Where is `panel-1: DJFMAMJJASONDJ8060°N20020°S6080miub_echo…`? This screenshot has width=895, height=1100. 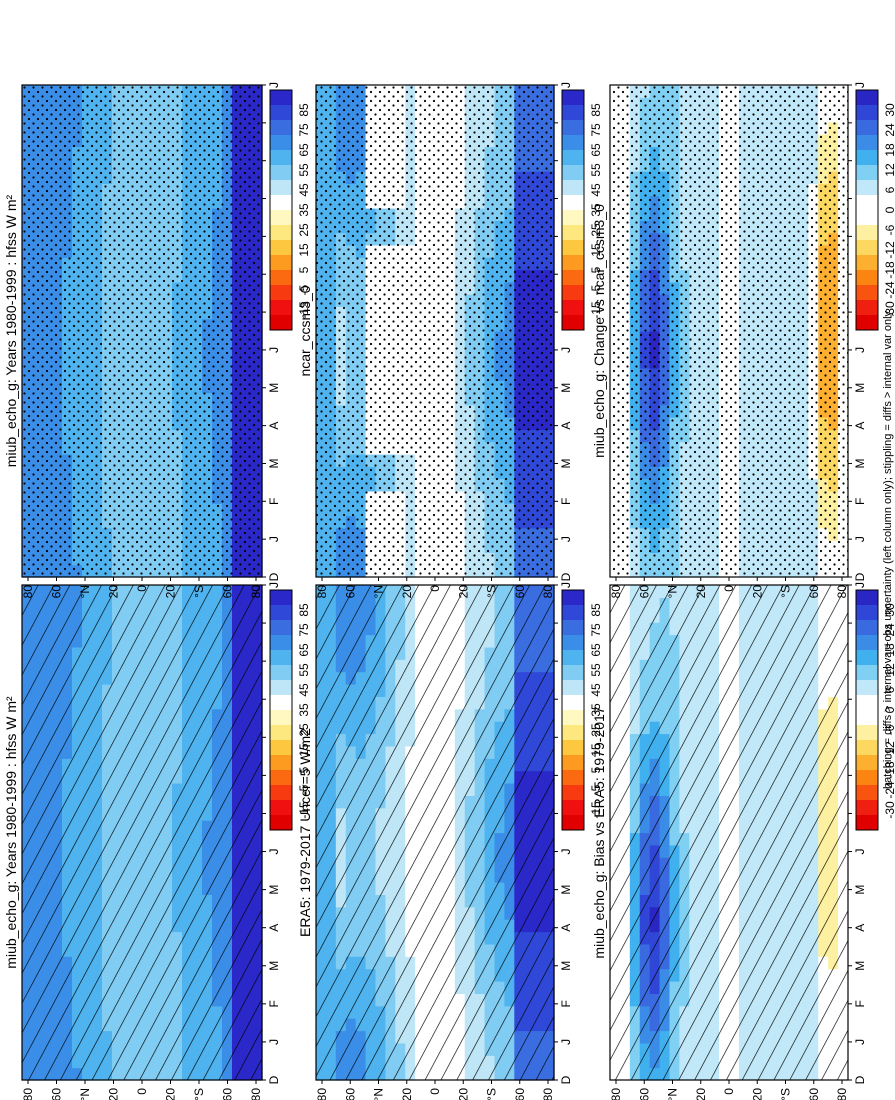
panel-1: DJFMAMJJASONDJ8060°N20020°S6080miub_echo… is located at coordinates (142, 340).